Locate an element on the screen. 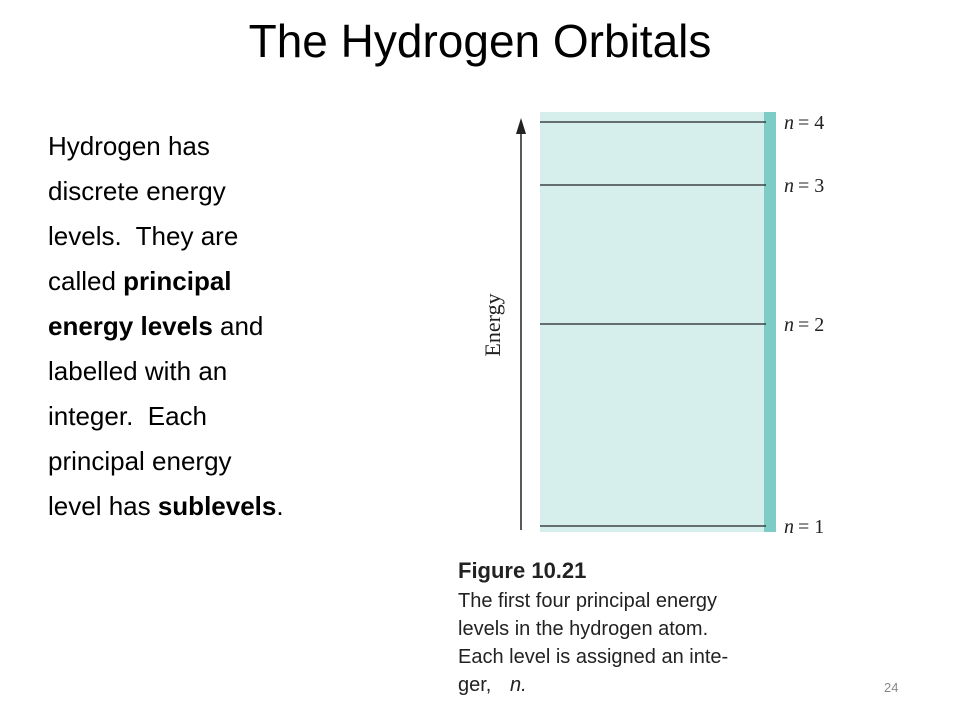 The image size is (960, 720). body-line: levels. They are is located at coordinates (166, 236).